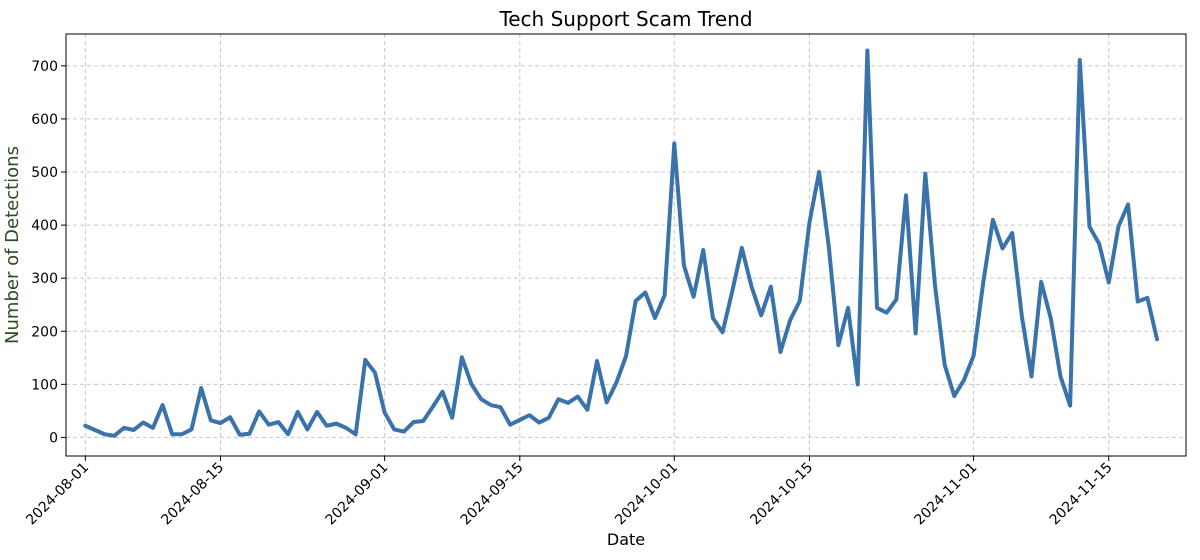  I want to click on y-tick-label: 700, so click(44, 67).